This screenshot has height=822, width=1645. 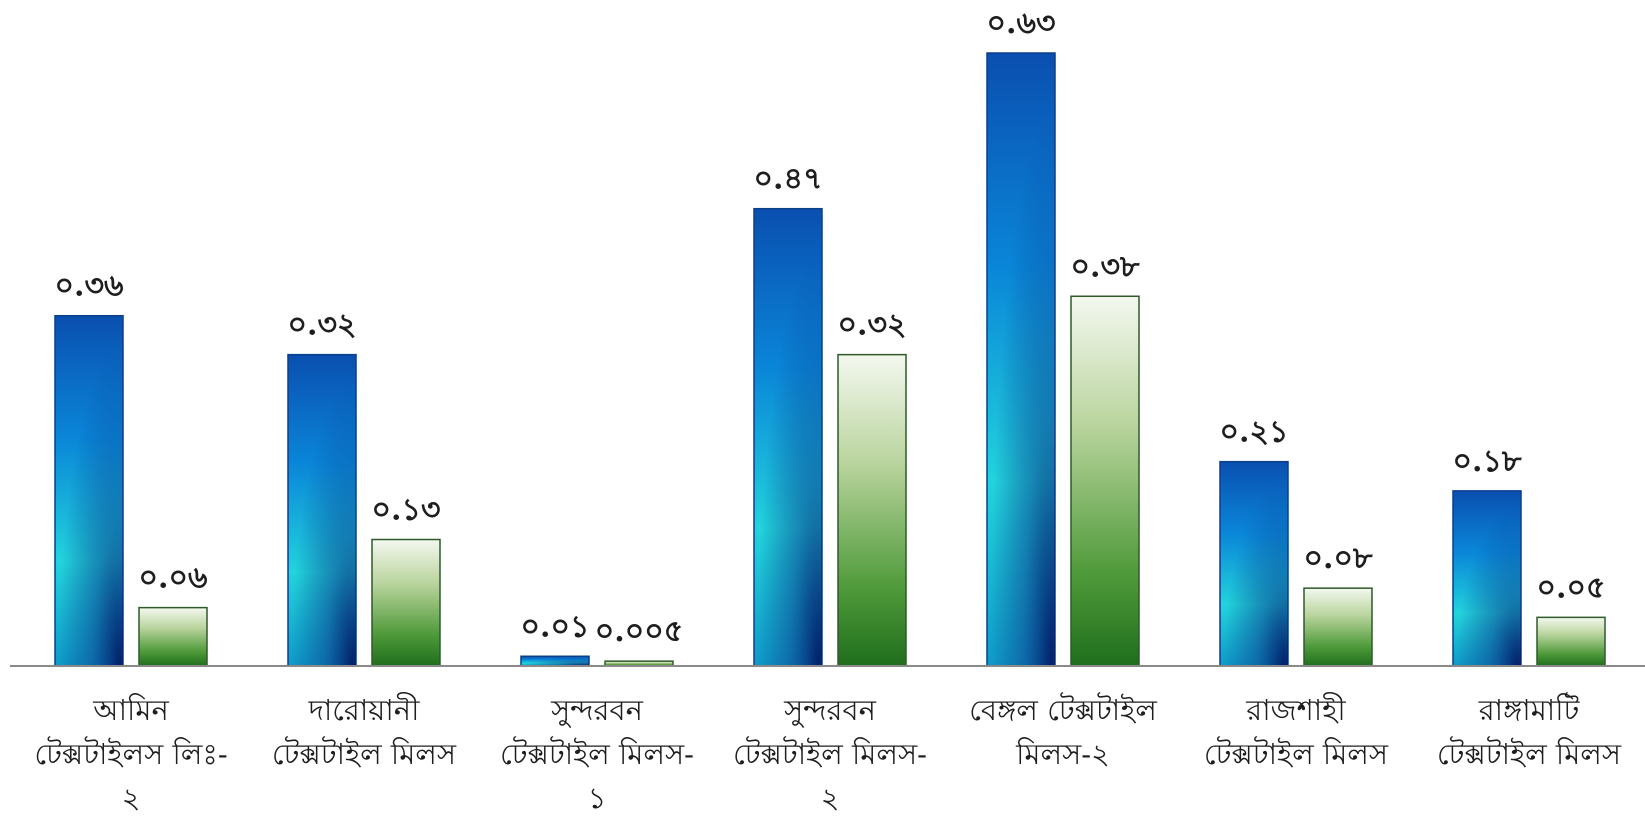 I want to click on data-label-series1-cat6: ০.২১, so click(x=1254, y=432).